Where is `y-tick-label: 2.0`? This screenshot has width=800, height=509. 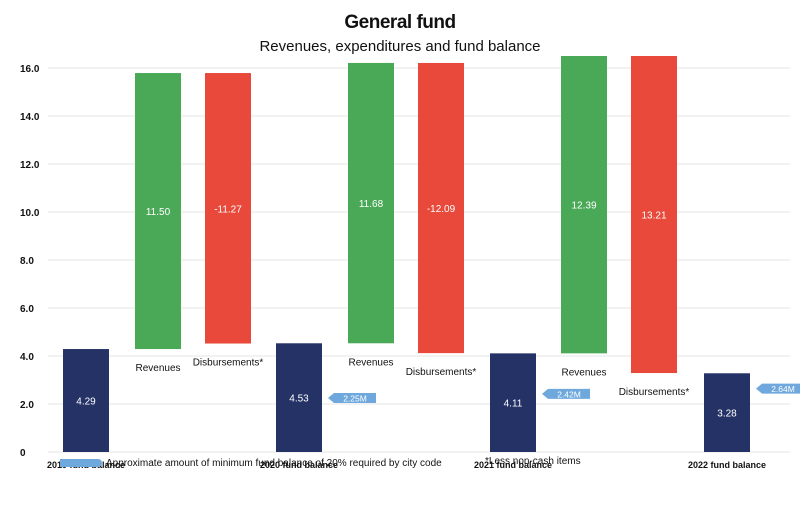 y-tick-label: 2.0 is located at coordinates (27, 405).